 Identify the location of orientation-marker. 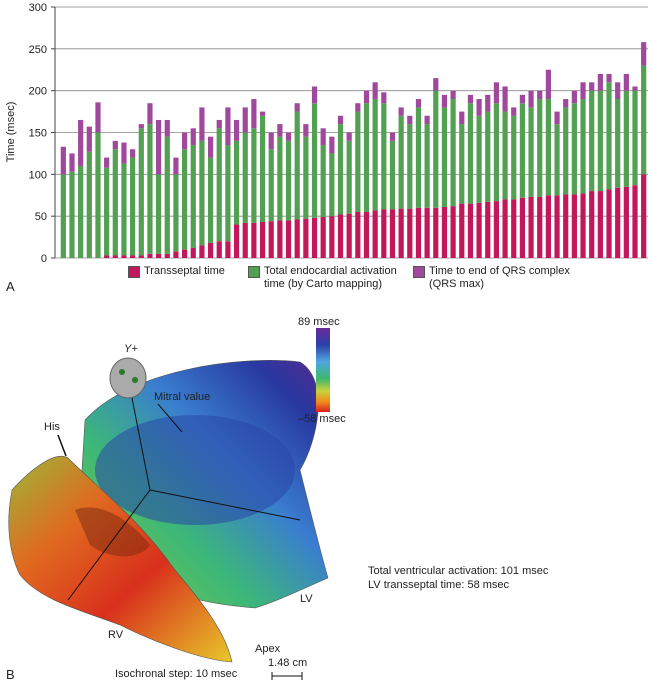
(128, 378).